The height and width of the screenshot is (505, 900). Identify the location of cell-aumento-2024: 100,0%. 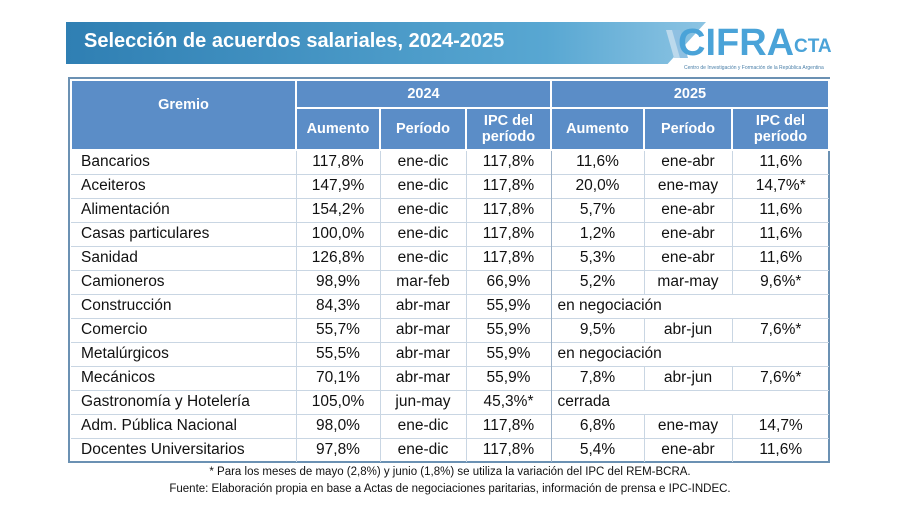
(338, 233).